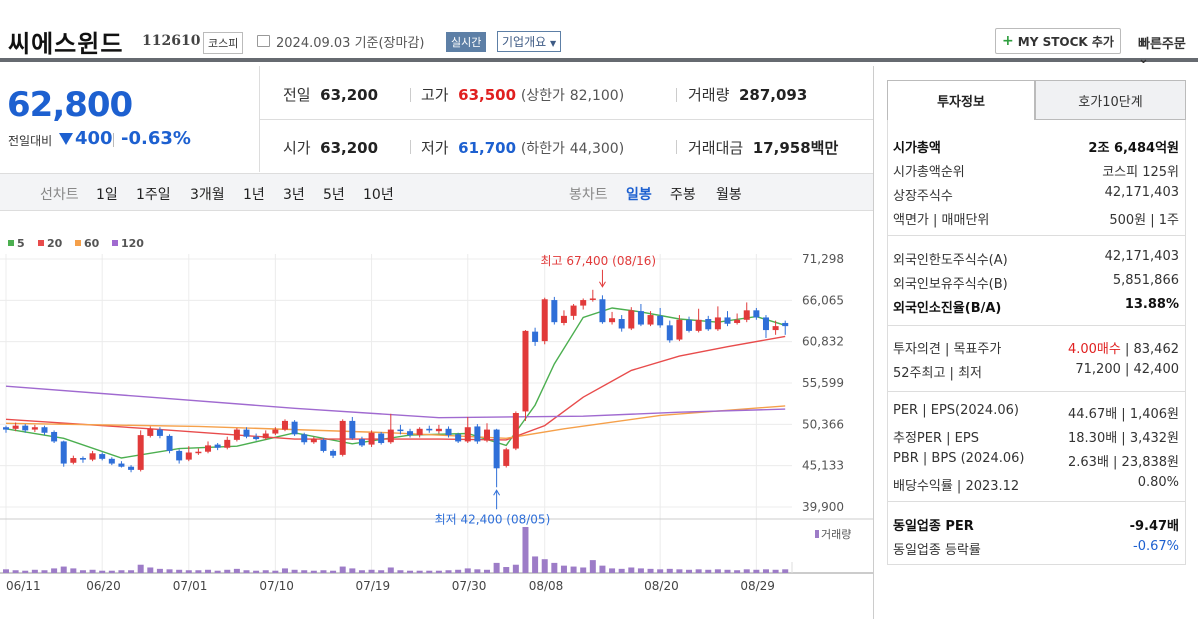  I want to click on quick-order-button: 빠른주문 ⌄, so click(1168, 50).